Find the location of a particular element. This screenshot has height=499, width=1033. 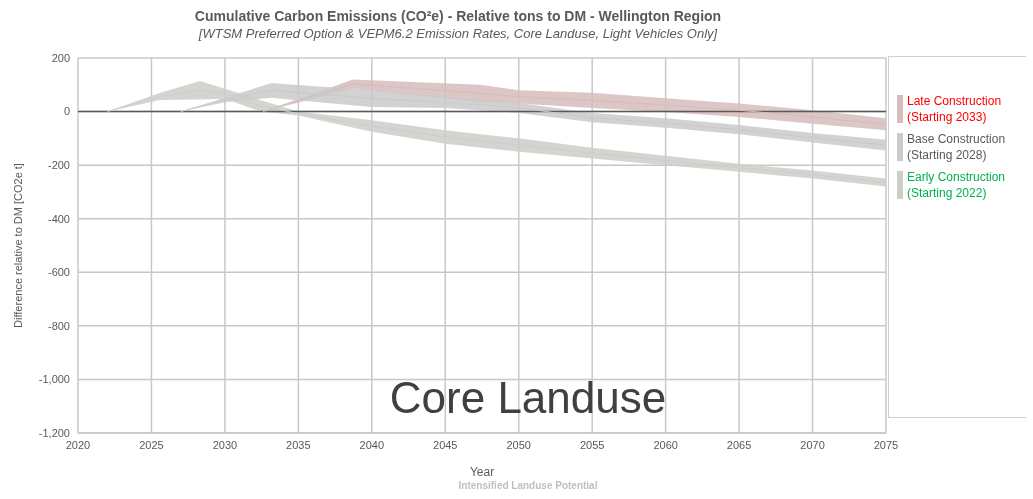

y-axis-title: Difference relative to DM [CO2e t] is located at coordinates (17, 245).